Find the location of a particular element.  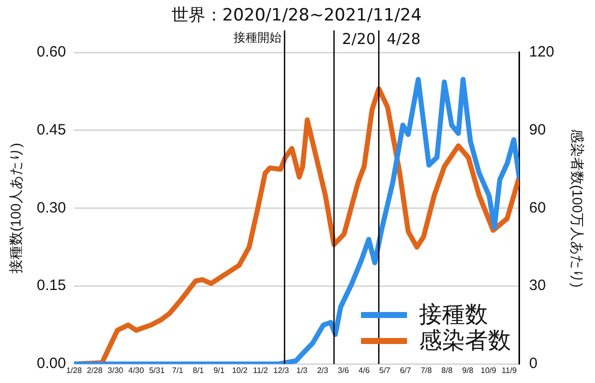

x-tick-label: 8/1 is located at coordinates (198, 371).